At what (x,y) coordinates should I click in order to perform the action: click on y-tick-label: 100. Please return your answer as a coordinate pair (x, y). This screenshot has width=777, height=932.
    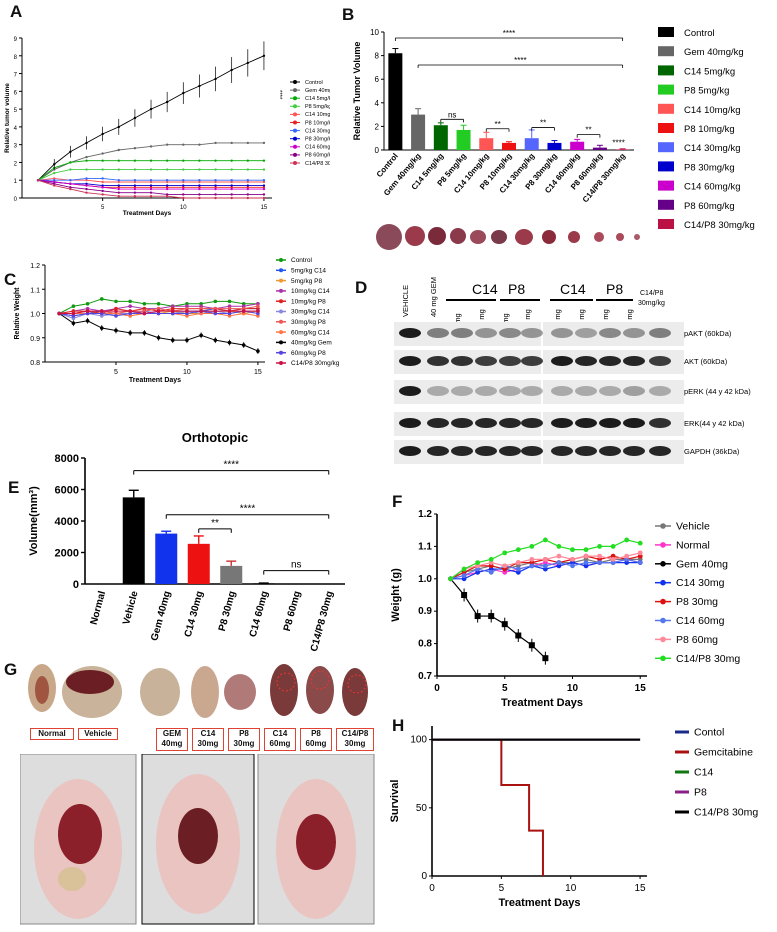
    Looking at the image, I should click on (418, 740).